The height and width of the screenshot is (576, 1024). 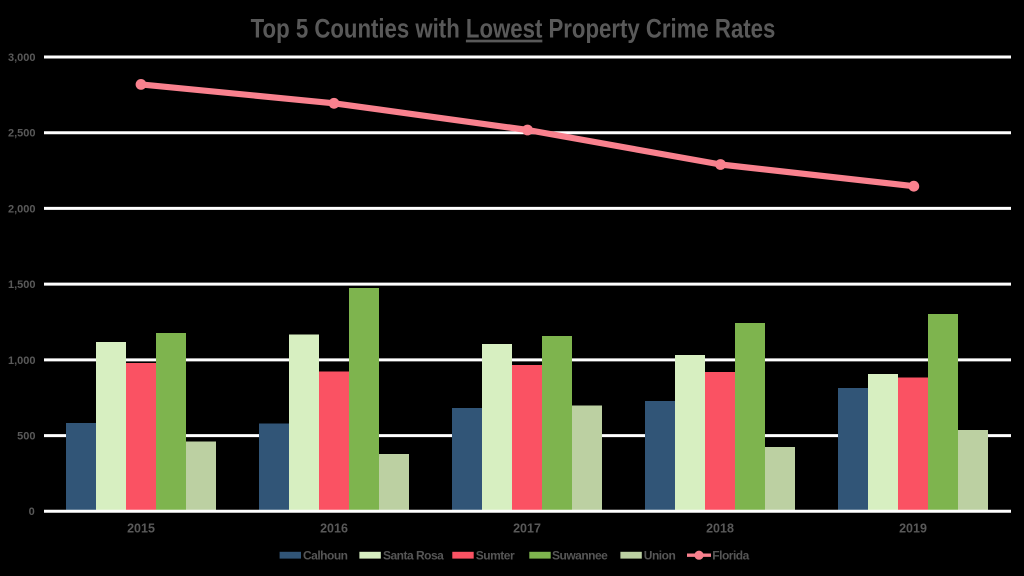 I want to click on svg-text: 2,000, so click(x=22, y=209).